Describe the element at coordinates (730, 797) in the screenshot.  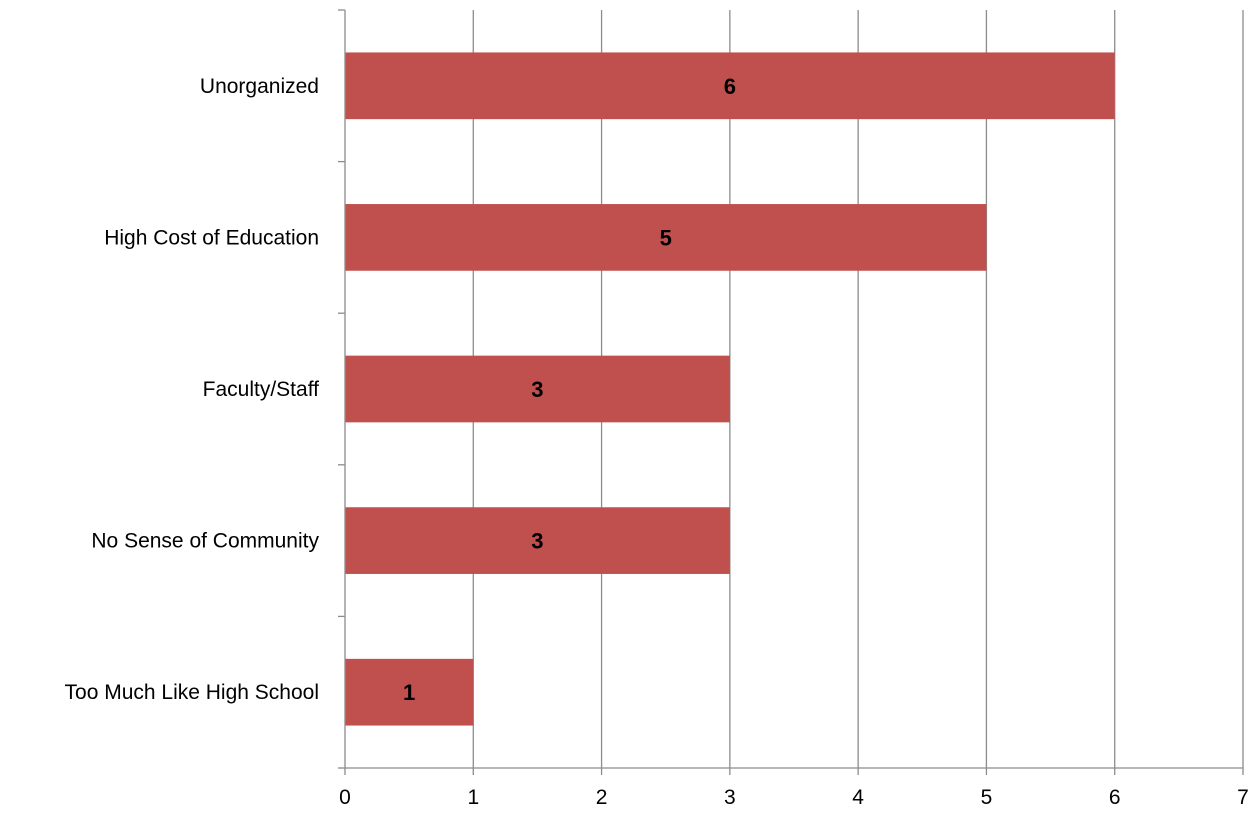
I see `x-tick-label: 3` at that location.